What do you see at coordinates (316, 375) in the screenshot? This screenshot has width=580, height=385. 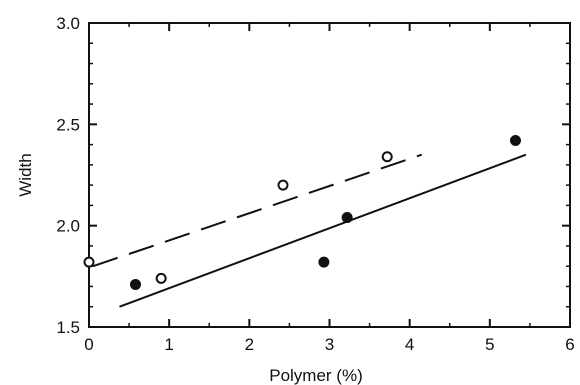 I see `x-axis-title: Polymer (%)` at bounding box center [316, 375].